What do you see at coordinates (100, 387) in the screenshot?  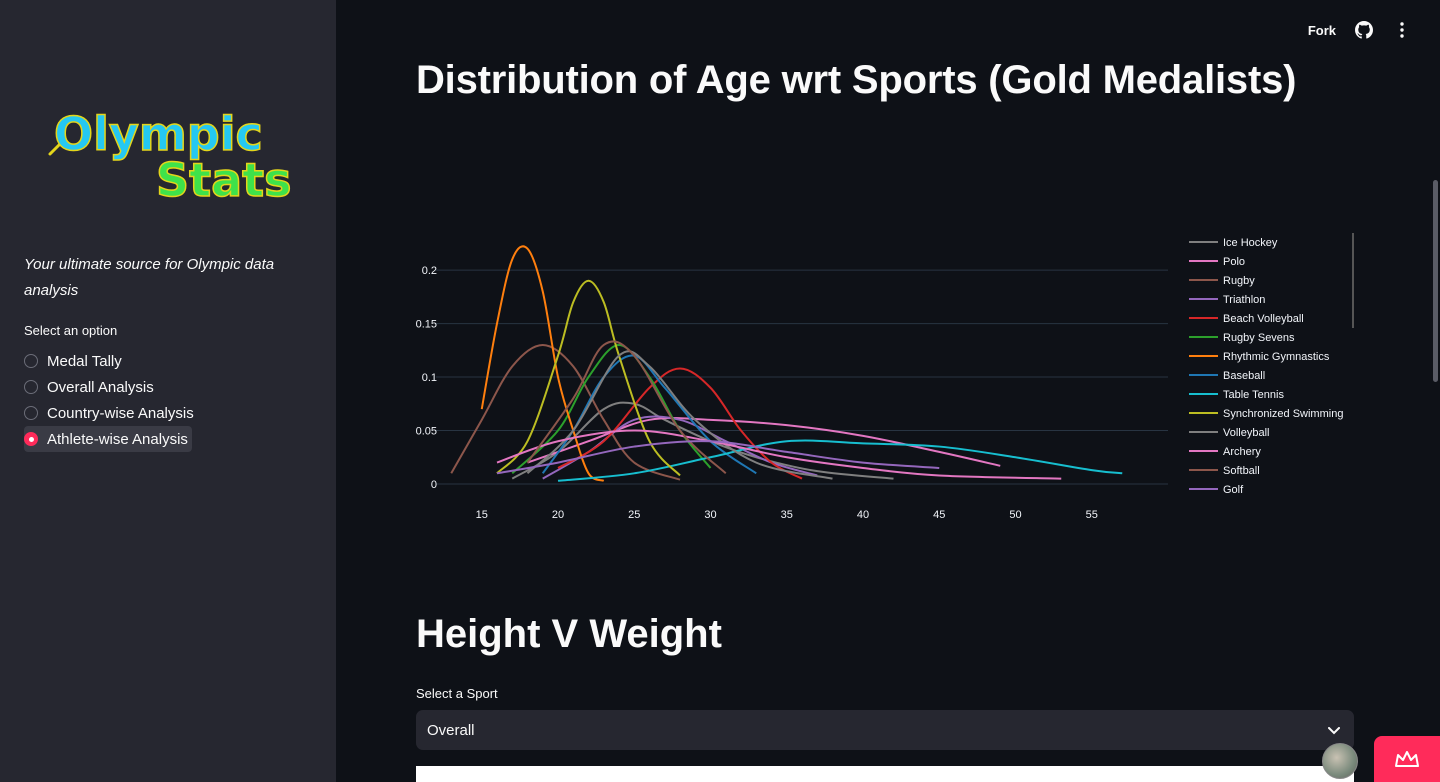 I see `radio-label: Overall Analysis` at bounding box center [100, 387].